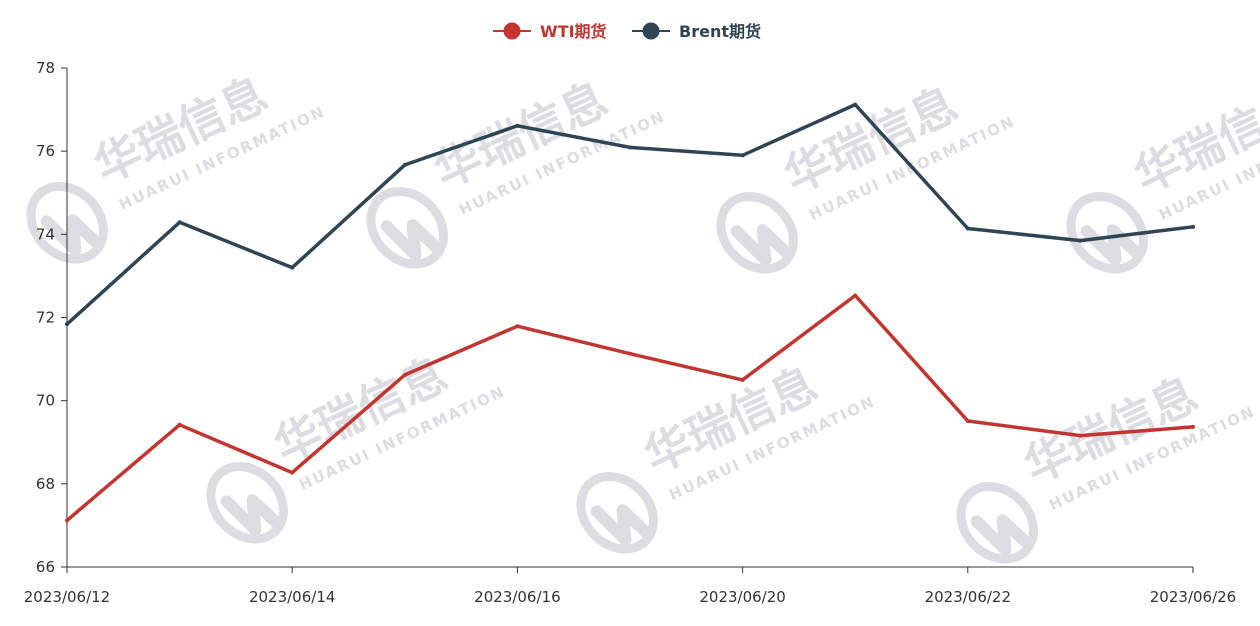 The width and height of the screenshot is (1260, 626). What do you see at coordinates (1193, 597) in the screenshot?
I see `x-tick-label: 2023/06/26` at bounding box center [1193, 597].